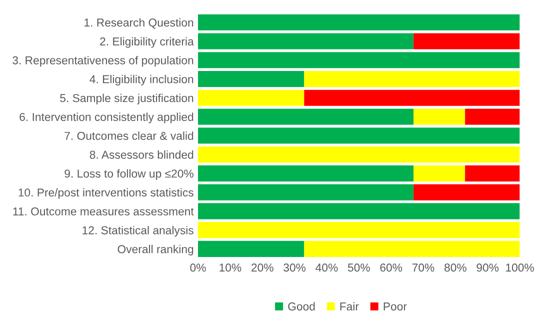 Image resolution: width=550 pixels, height=323 pixels. What do you see at coordinates (487, 268) in the screenshot?
I see `x-tick-label: 90%` at bounding box center [487, 268].